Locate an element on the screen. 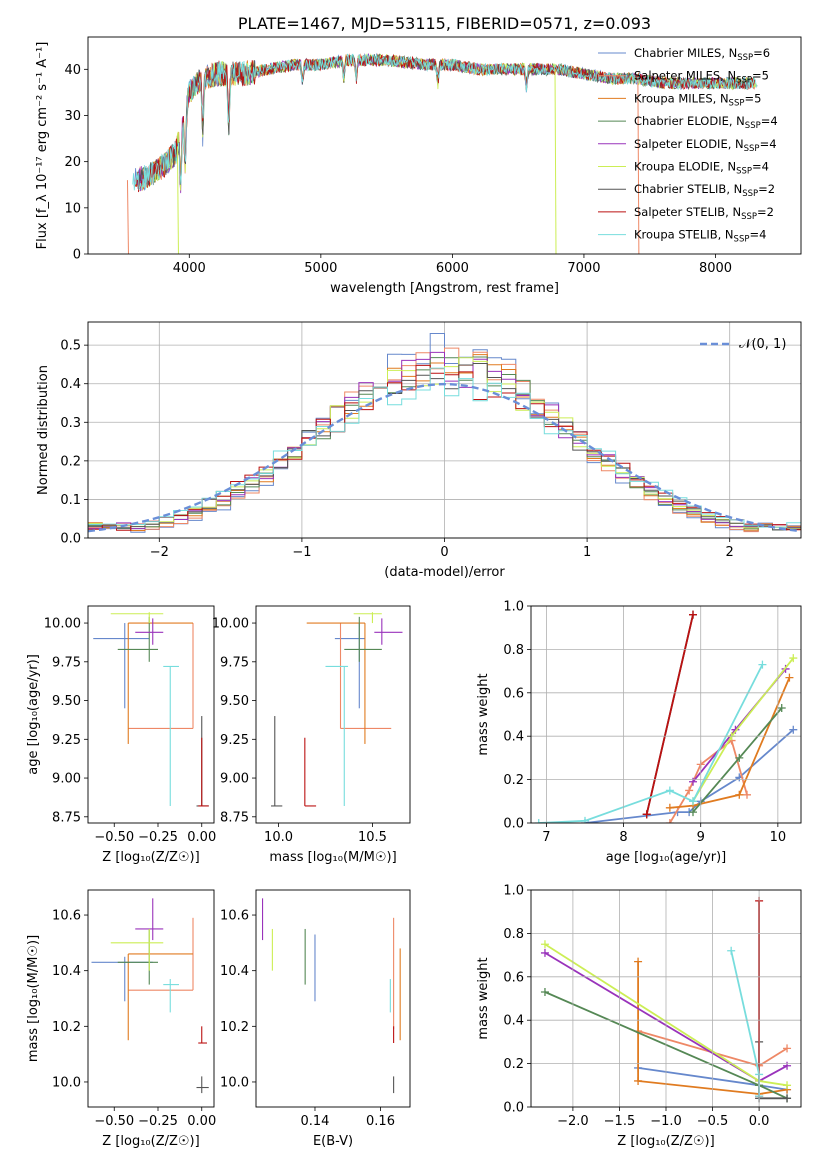 The width and height of the screenshot is (819, 1170). x-tick-label: −1.5 is located at coordinates (620, 1121).